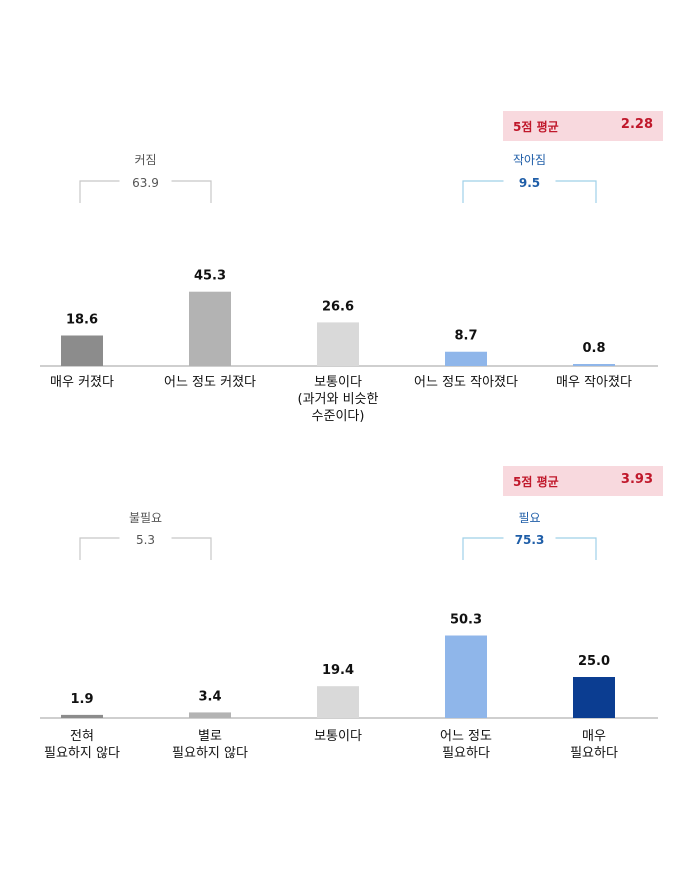  What do you see at coordinates (536, 482) in the screenshot?
I see `avg-label-2: 5점 평균` at bounding box center [536, 482].